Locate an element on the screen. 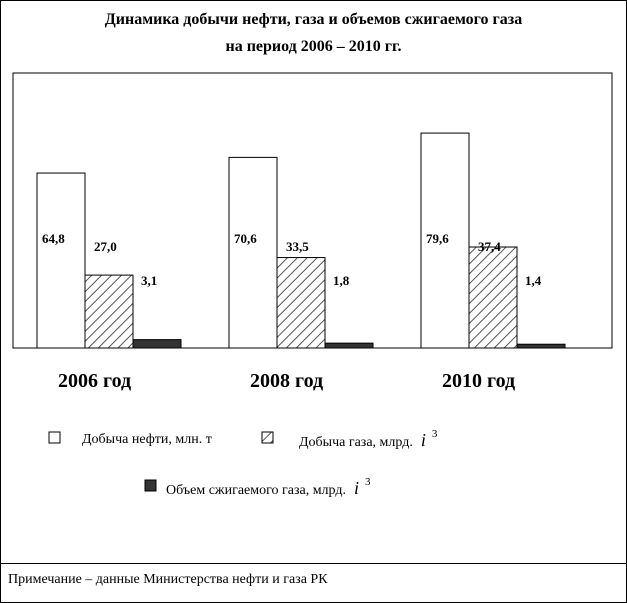 The width and height of the screenshot is (627, 603). legend-label-oil: Добыча нефти, млн. т is located at coordinates (147, 439).